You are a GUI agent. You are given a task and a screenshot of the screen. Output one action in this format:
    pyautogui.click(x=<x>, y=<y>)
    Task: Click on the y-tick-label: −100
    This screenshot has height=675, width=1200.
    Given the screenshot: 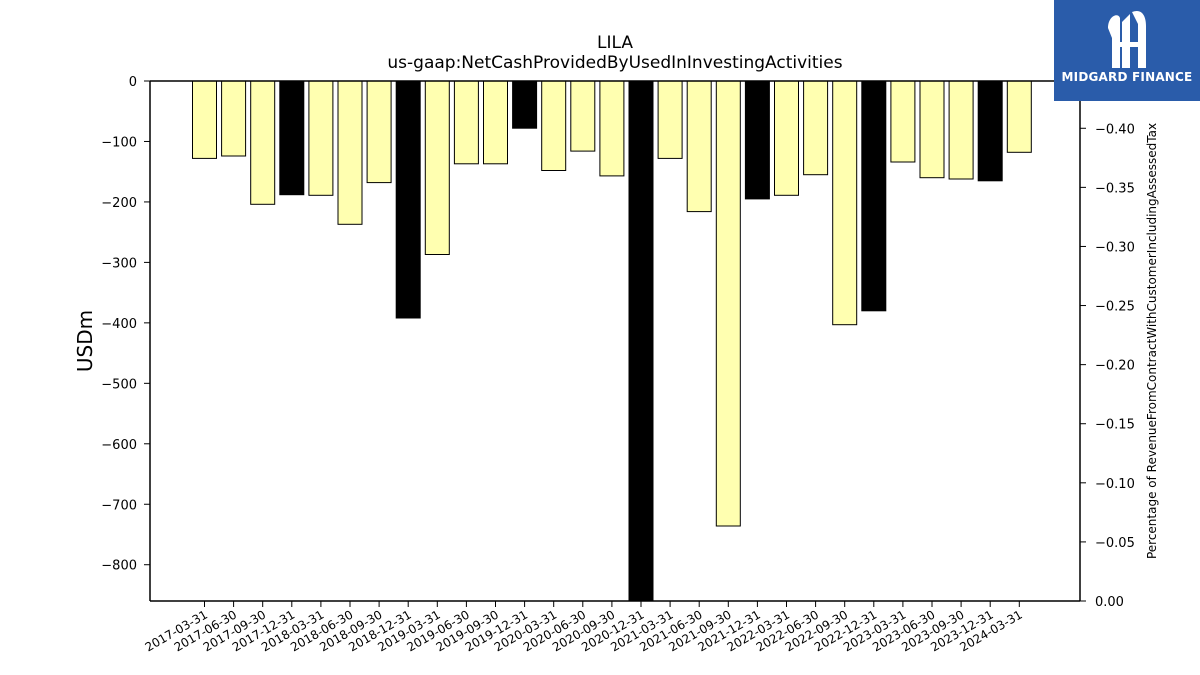 What is the action you would take?
    pyautogui.click(x=119, y=142)
    